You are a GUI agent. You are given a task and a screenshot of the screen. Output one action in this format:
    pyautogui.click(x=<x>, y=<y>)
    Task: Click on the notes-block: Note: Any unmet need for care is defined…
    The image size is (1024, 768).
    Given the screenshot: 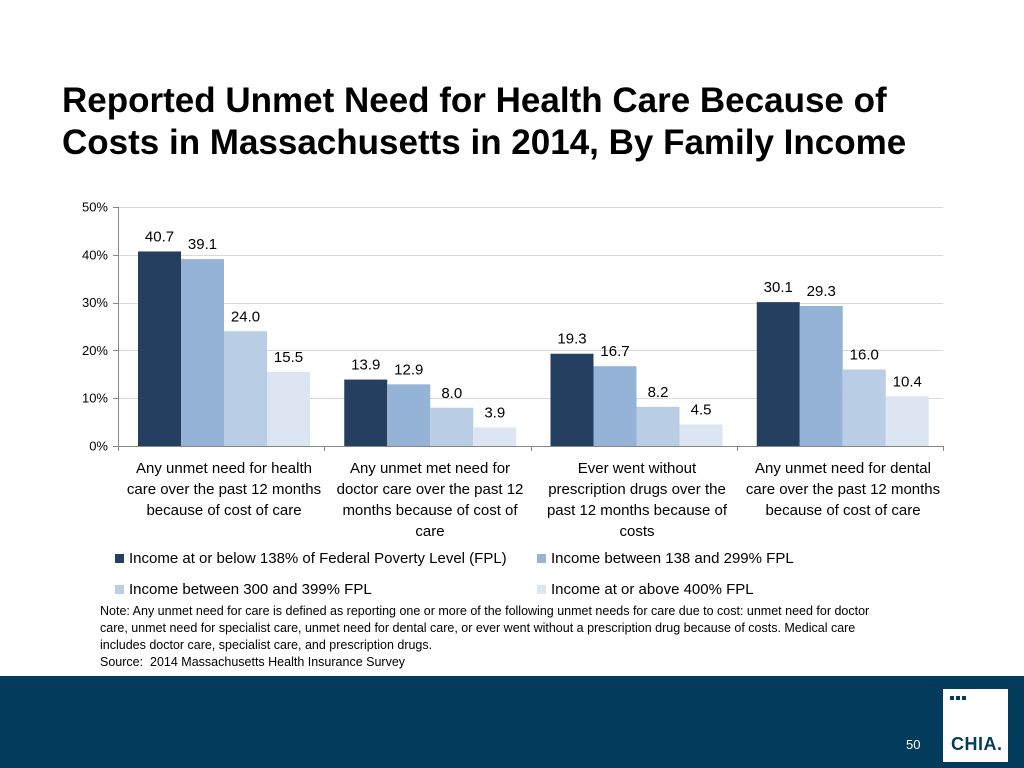 What is the action you would take?
    pyautogui.click(x=484, y=637)
    